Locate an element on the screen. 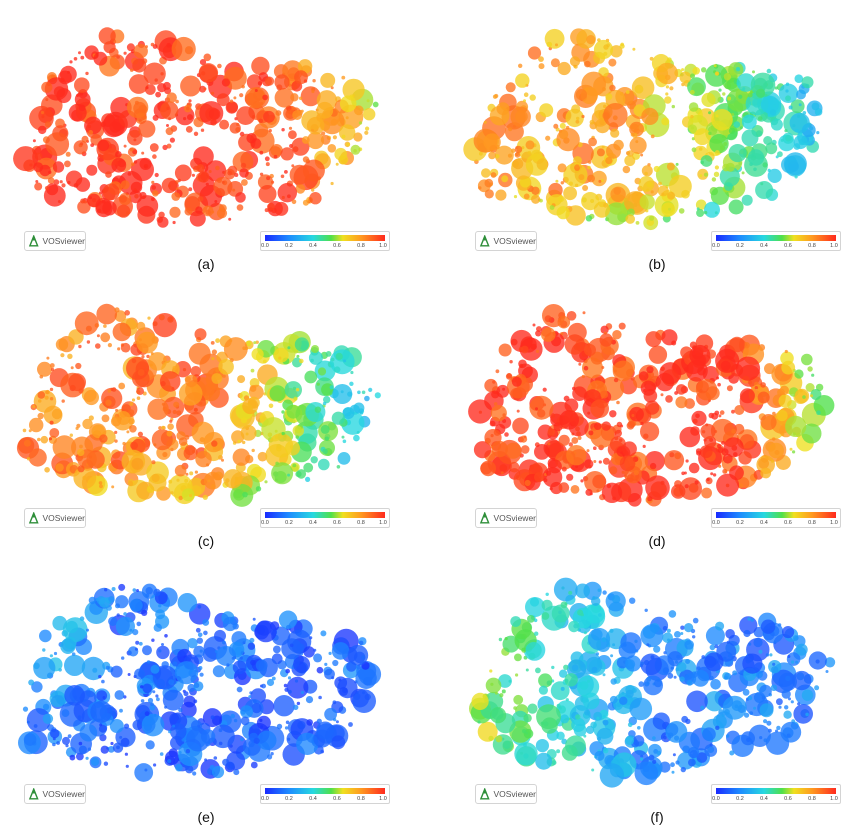 The image size is (850, 833). tick-label: 0.8 is located at coordinates (812, 246).